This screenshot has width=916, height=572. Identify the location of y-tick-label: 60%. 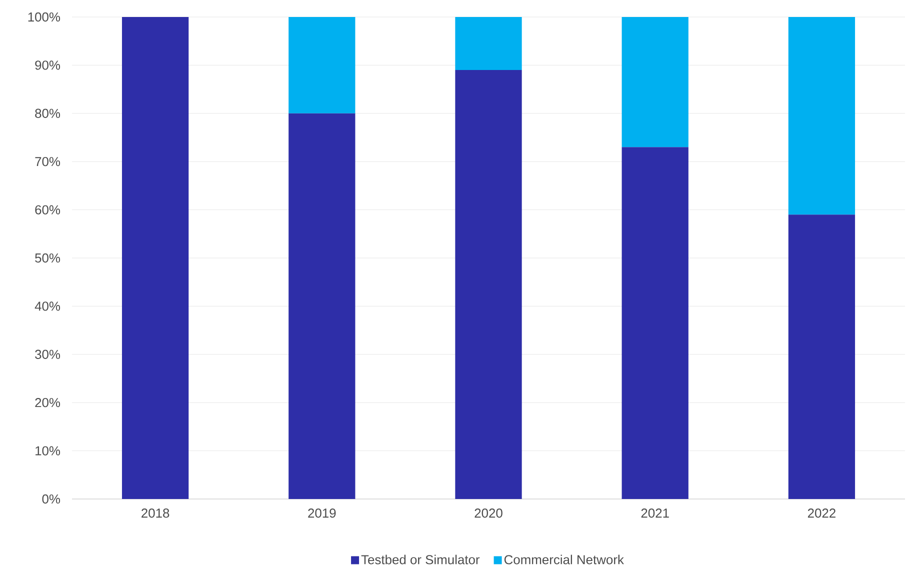
(47, 209).